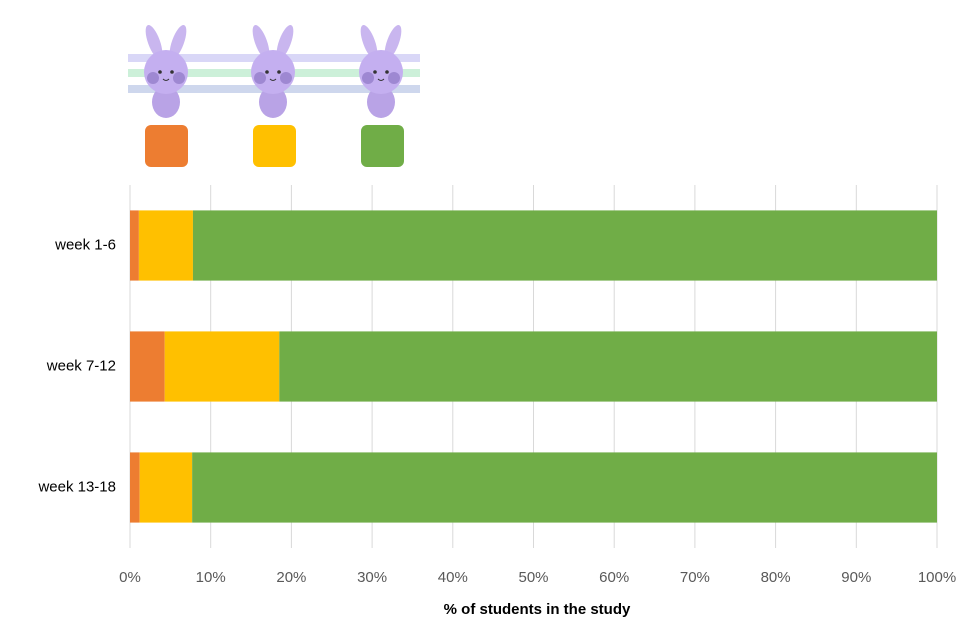  I want to click on legend-decoration, so click(274, 70).